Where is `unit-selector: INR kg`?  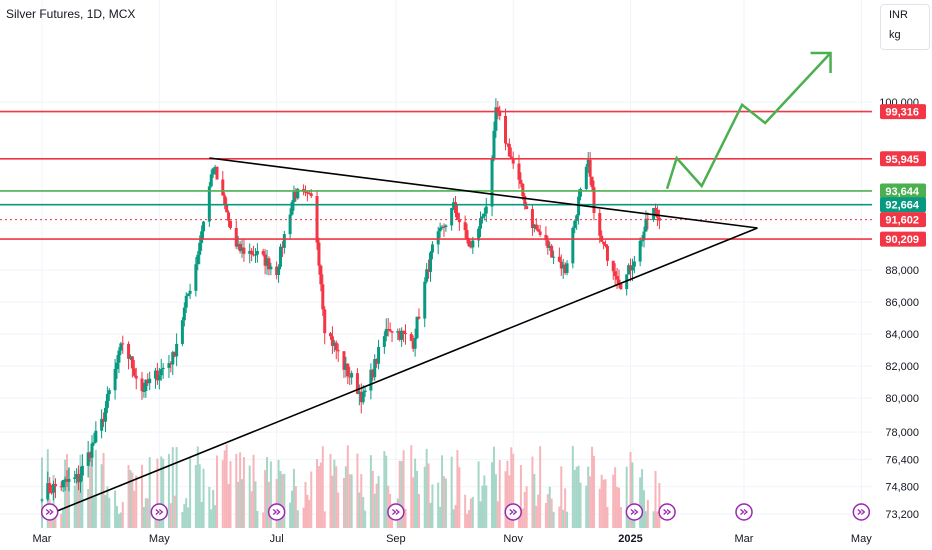
unit-selector: INR kg is located at coordinates (905, 27).